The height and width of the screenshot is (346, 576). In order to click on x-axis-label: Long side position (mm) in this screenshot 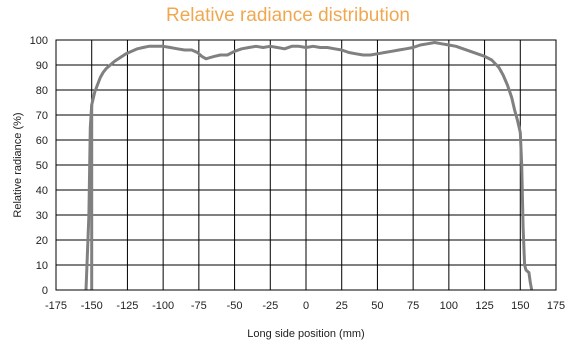, I will do `click(305, 334)`.